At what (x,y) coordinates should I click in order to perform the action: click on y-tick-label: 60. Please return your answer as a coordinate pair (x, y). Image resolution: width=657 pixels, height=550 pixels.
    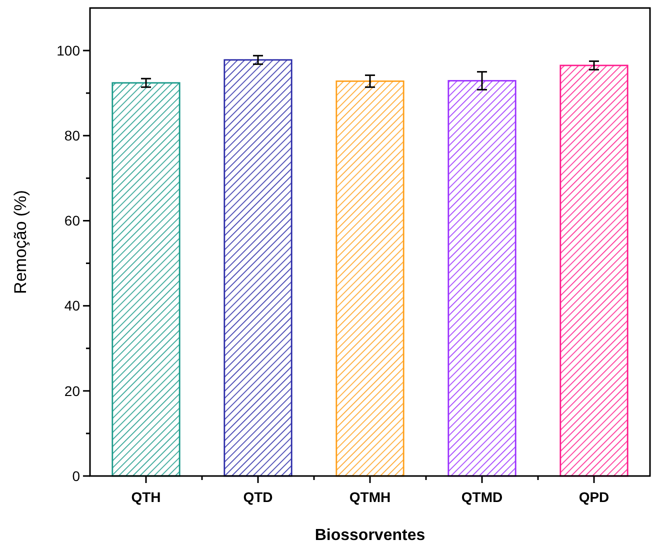
    Looking at the image, I should click on (72, 220).